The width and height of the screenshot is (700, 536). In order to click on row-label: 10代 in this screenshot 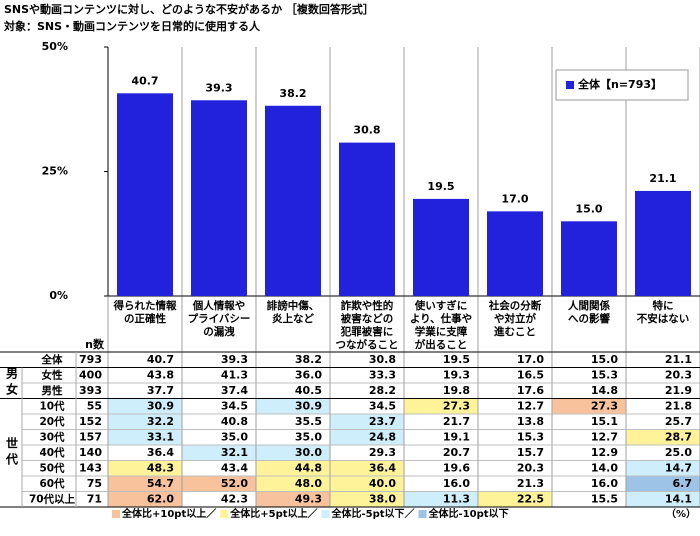, I will do `click(52, 405)`.